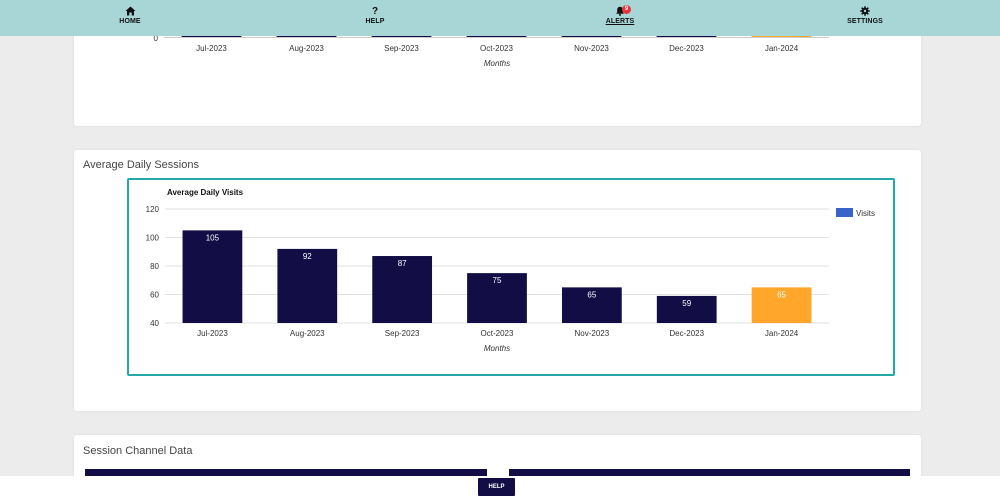 The image size is (1000, 498). What do you see at coordinates (130, 11) in the screenshot?
I see `home-icon` at bounding box center [130, 11].